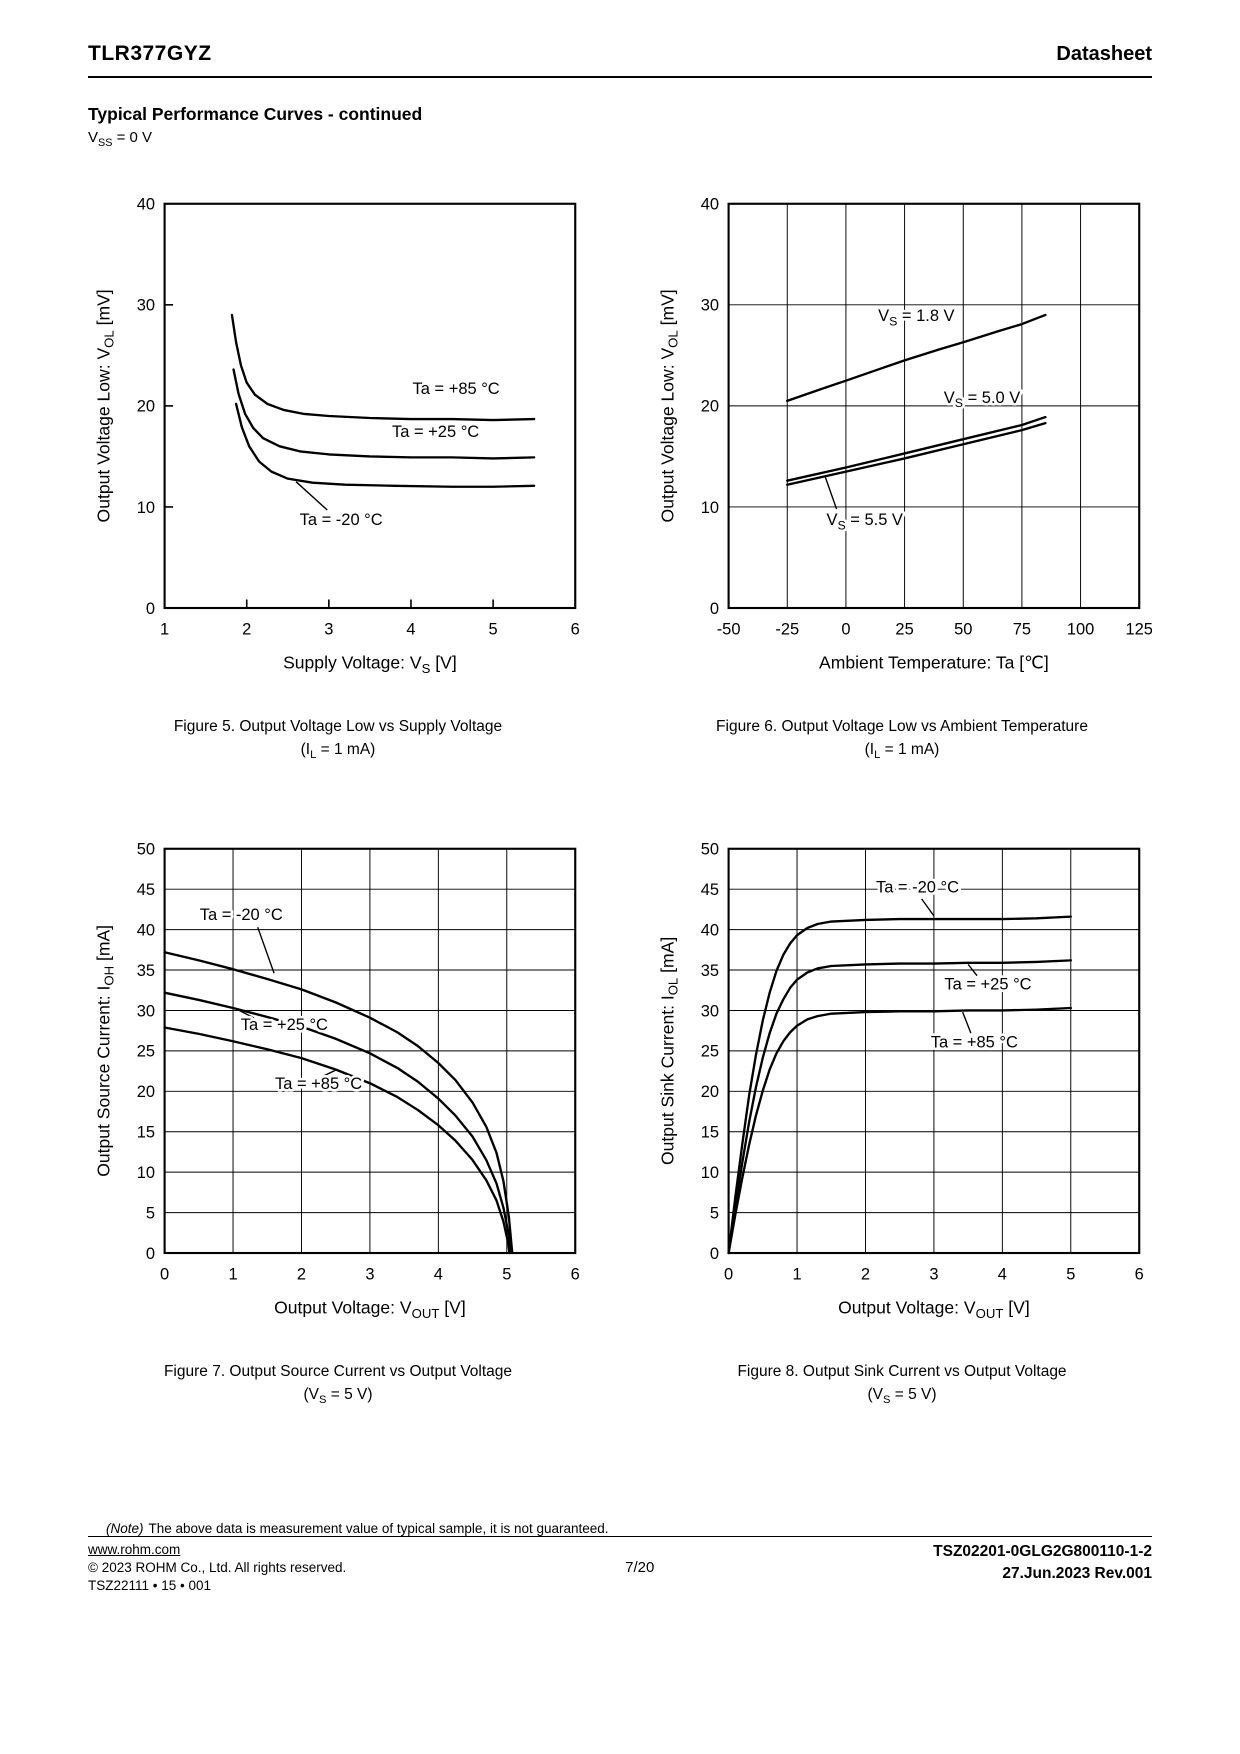 The width and height of the screenshot is (1240, 1754). Describe the element at coordinates (640, 1568) in the screenshot. I see `page-number: 7/20` at that location.